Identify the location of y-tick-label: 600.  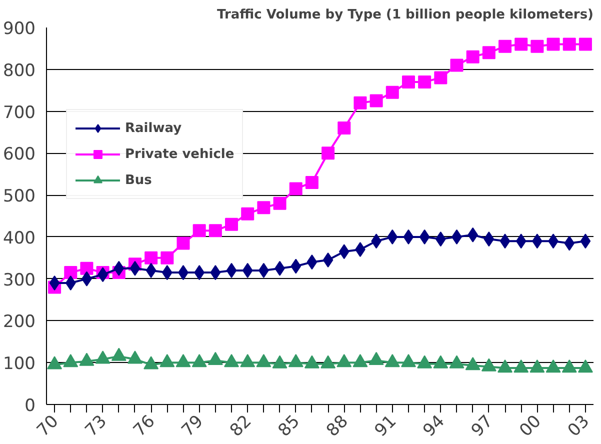
(19, 154).